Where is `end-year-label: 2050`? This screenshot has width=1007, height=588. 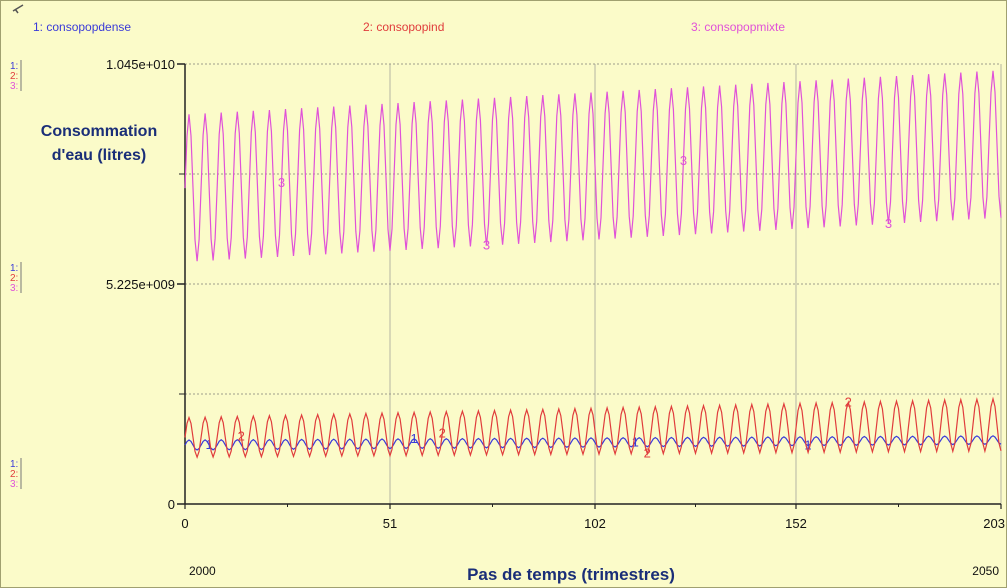 end-year-label: 2050 is located at coordinates (985, 571).